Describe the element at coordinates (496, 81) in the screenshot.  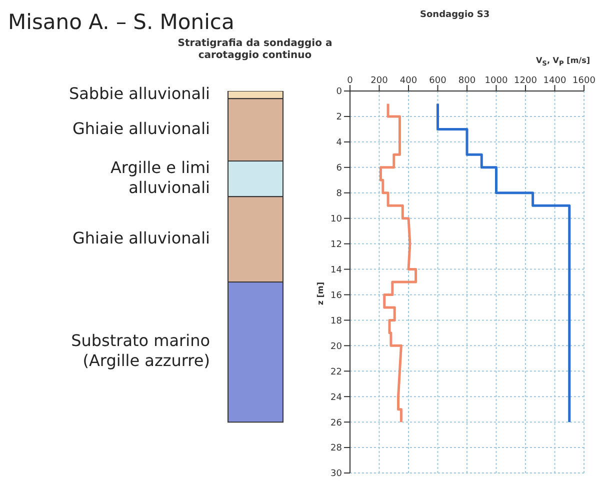
I see `x-tick-label: 1000` at that location.